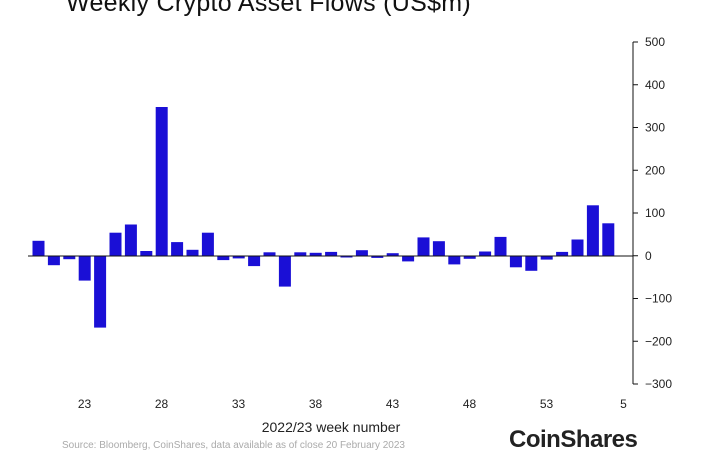  What do you see at coordinates (658, 384) in the screenshot?
I see `y-tick-label: −300` at bounding box center [658, 384].